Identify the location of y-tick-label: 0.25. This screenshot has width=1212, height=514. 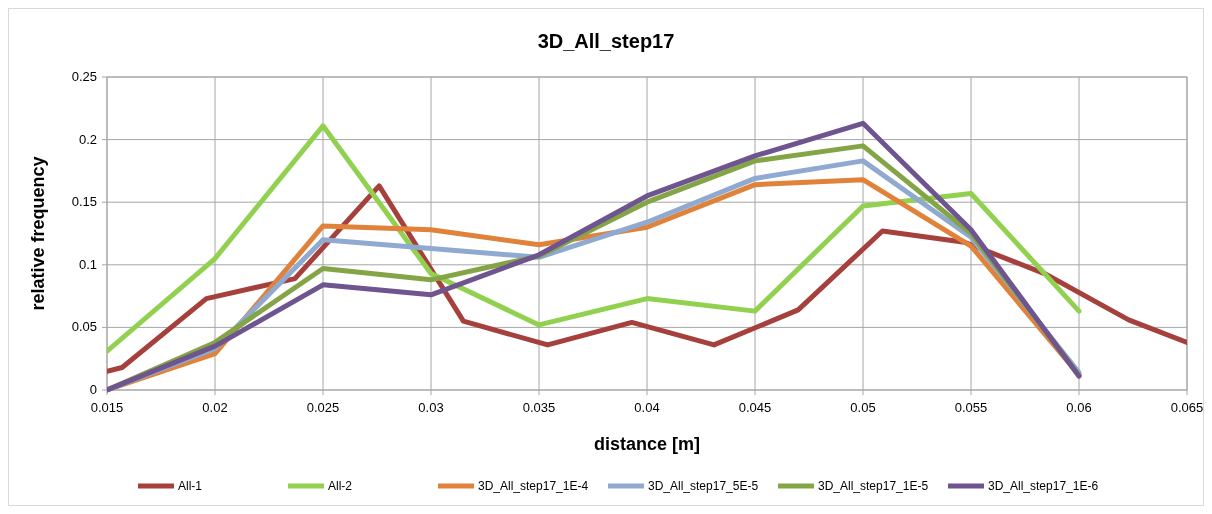
(84, 76).